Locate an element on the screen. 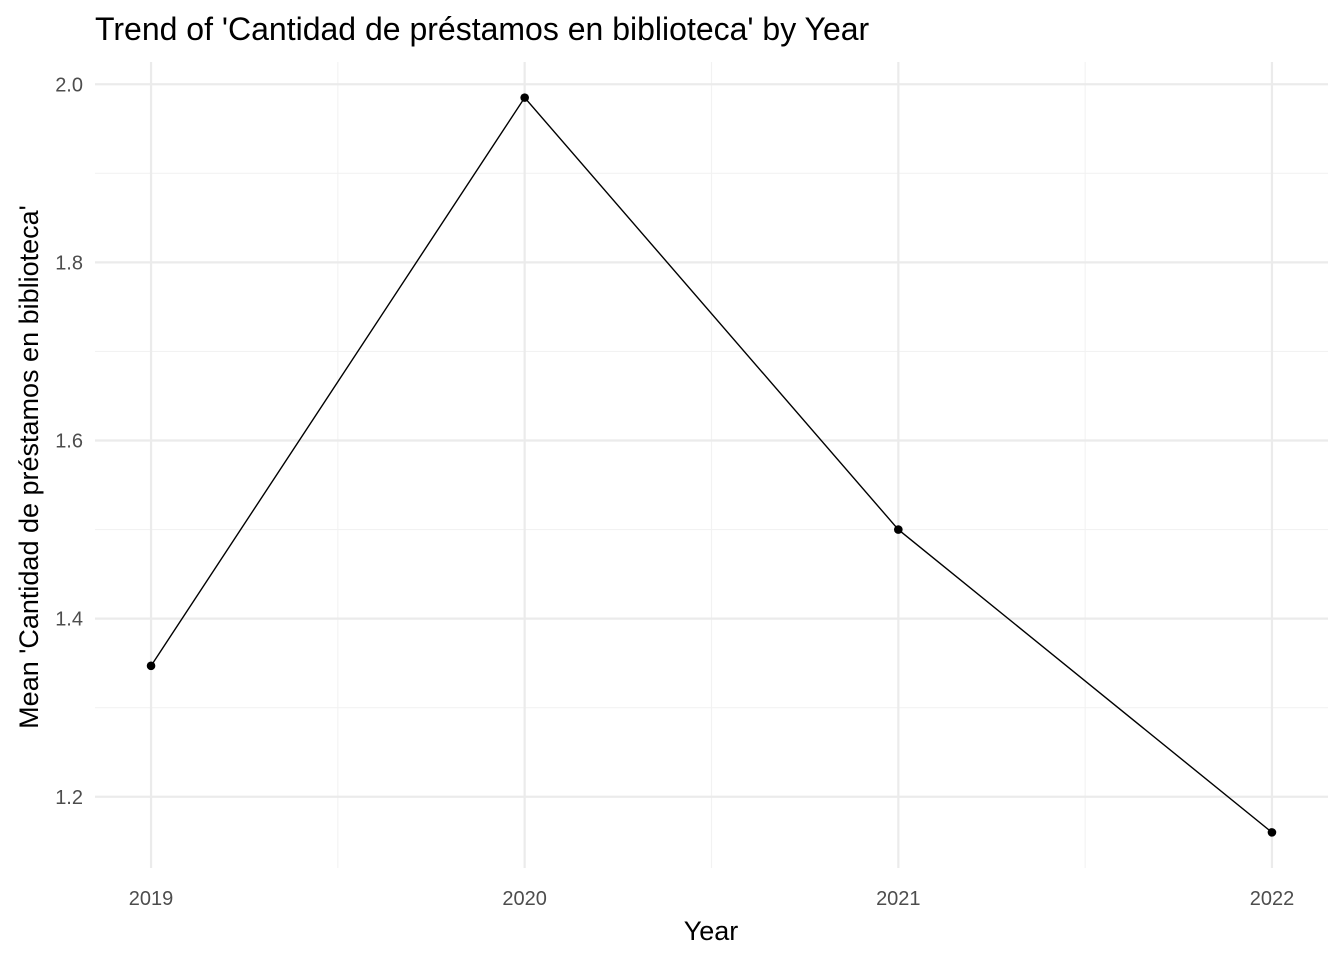 The height and width of the screenshot is (960, 1344). y-tick-label: 1.4 is located at coordinates (69, 620).